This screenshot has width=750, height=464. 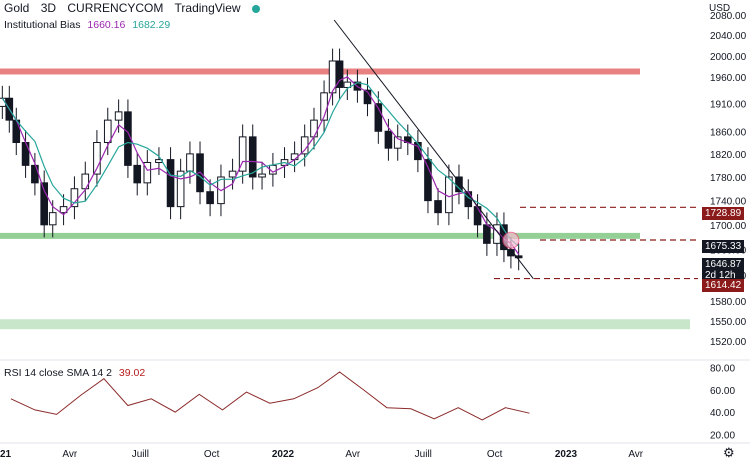 I want to click on retest-marker, so click(x=511, y=240).